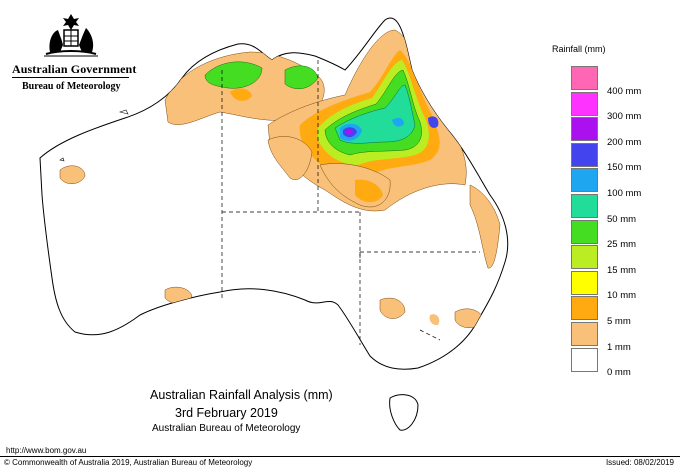 The width and height of the screenshot is (680, 467). Describe the element at coordinates (624, 91) in the screenshot. I see `legend-label: 400 mm` at that location.